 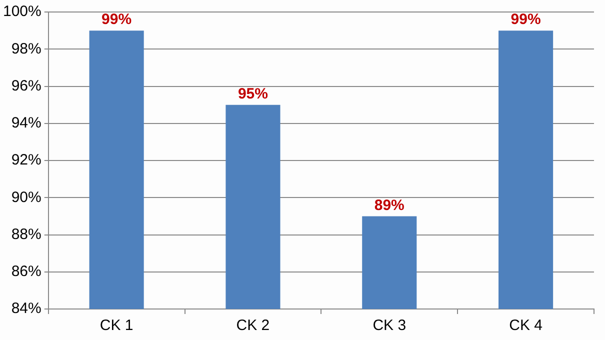 What do you see at coordinates (22, 11) in the screenshot?
I see `y-tick-label: 100%` at bounding box center [22, 11].